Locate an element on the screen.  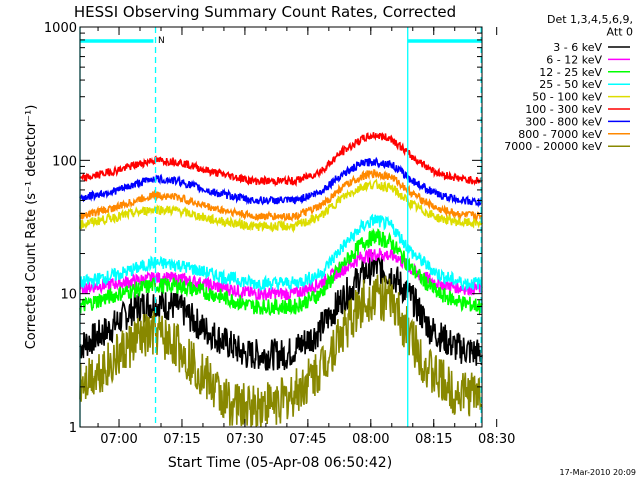
legend-header-0: Det 1,3,4,5,6,9, is located at coordinates (590, 19).